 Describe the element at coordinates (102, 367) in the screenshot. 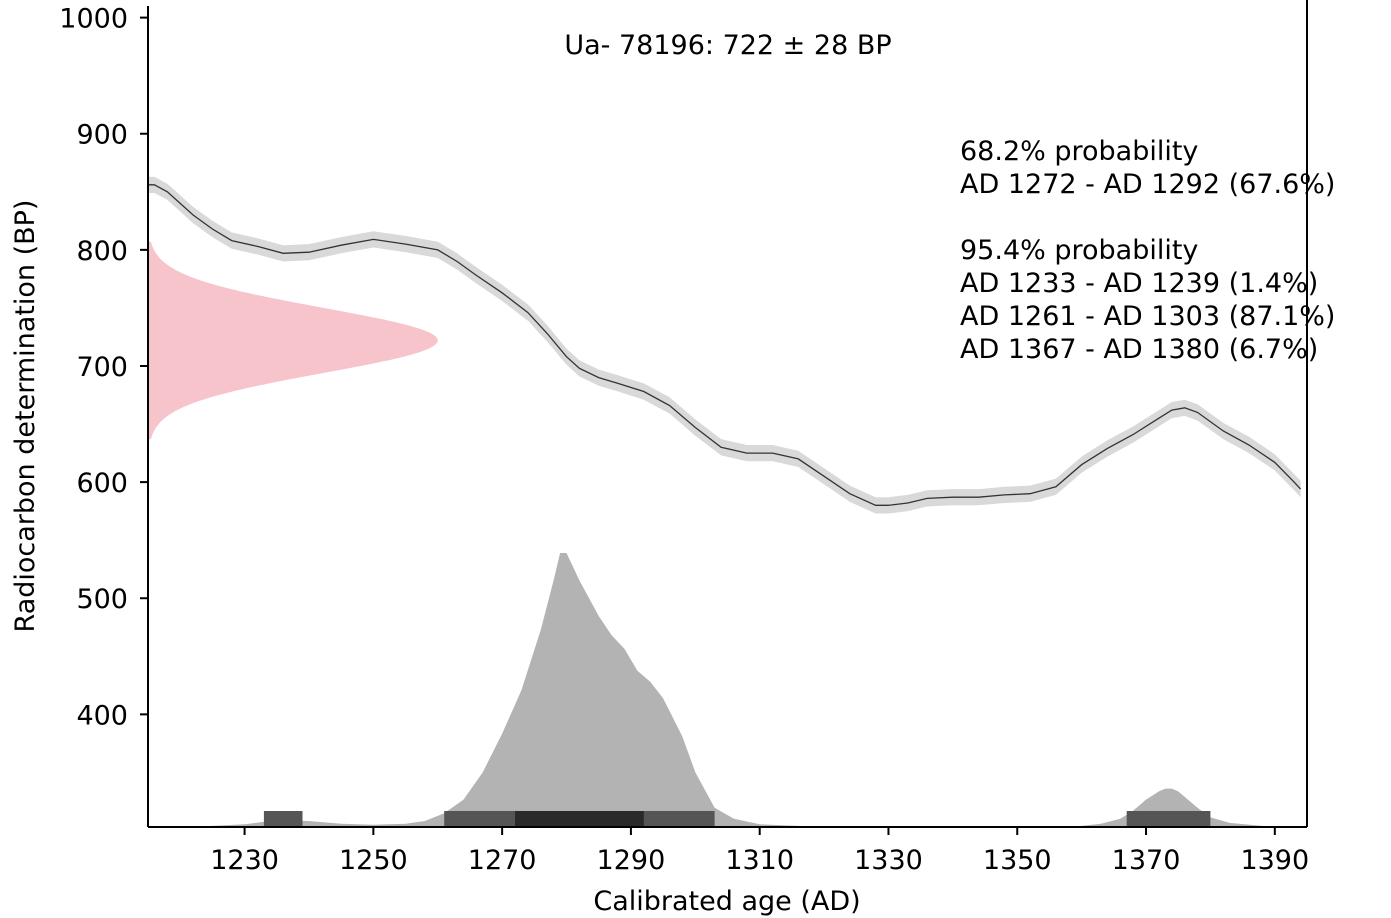

I see `y-tick-label-700: 700` at that location.